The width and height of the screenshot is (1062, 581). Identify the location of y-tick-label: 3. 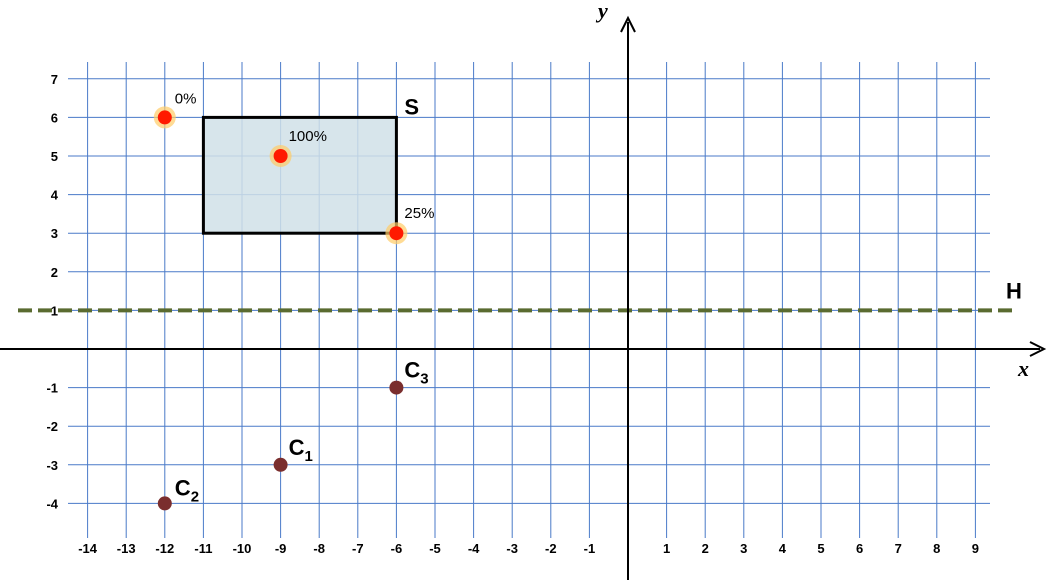
(54, 233).